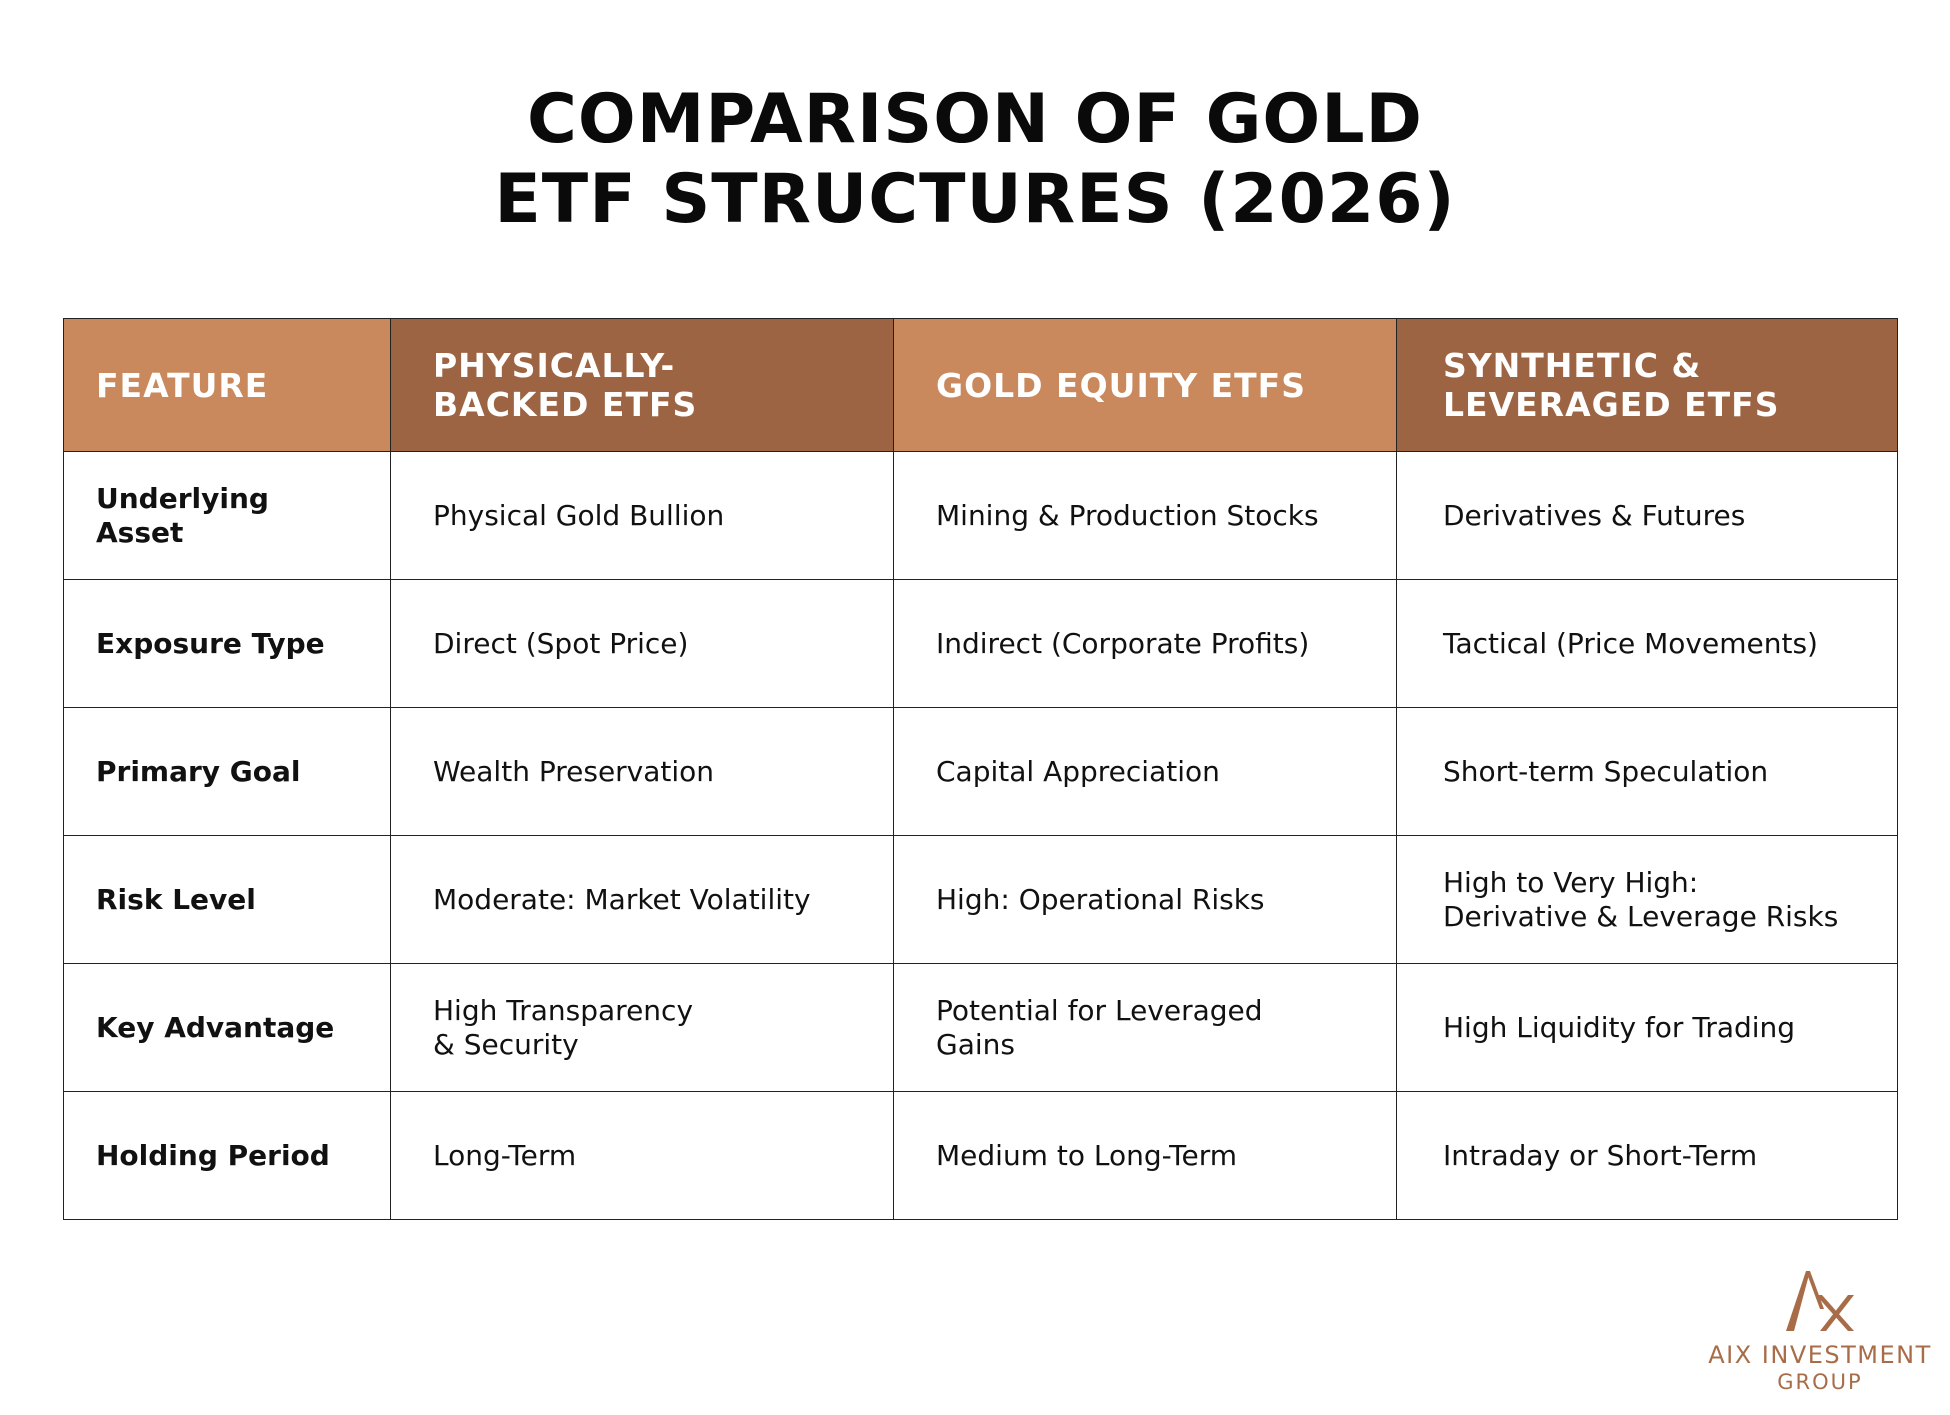 Image resolution: width=1950 pixels, height=1415 pixels. What do you see at coordinates (227, 899) in the screenshot?
I see `feature-cell: Risk Level` at bounding box center [227, 899].